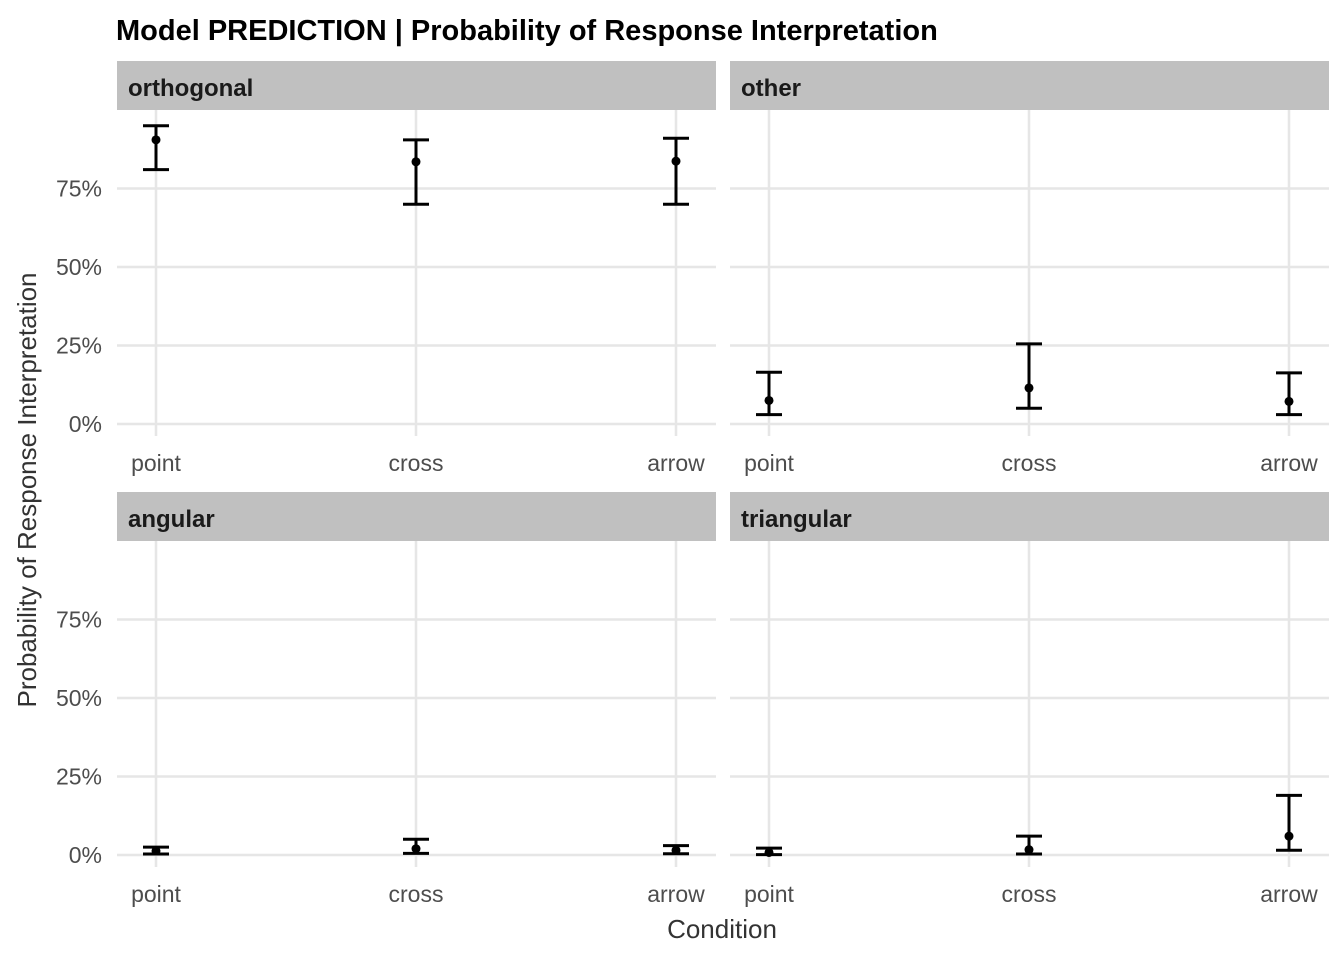 Image resolution: width=1344 pixels, height=960 pixels. I want to click on errorbar-angular-point, so click(156, 850).